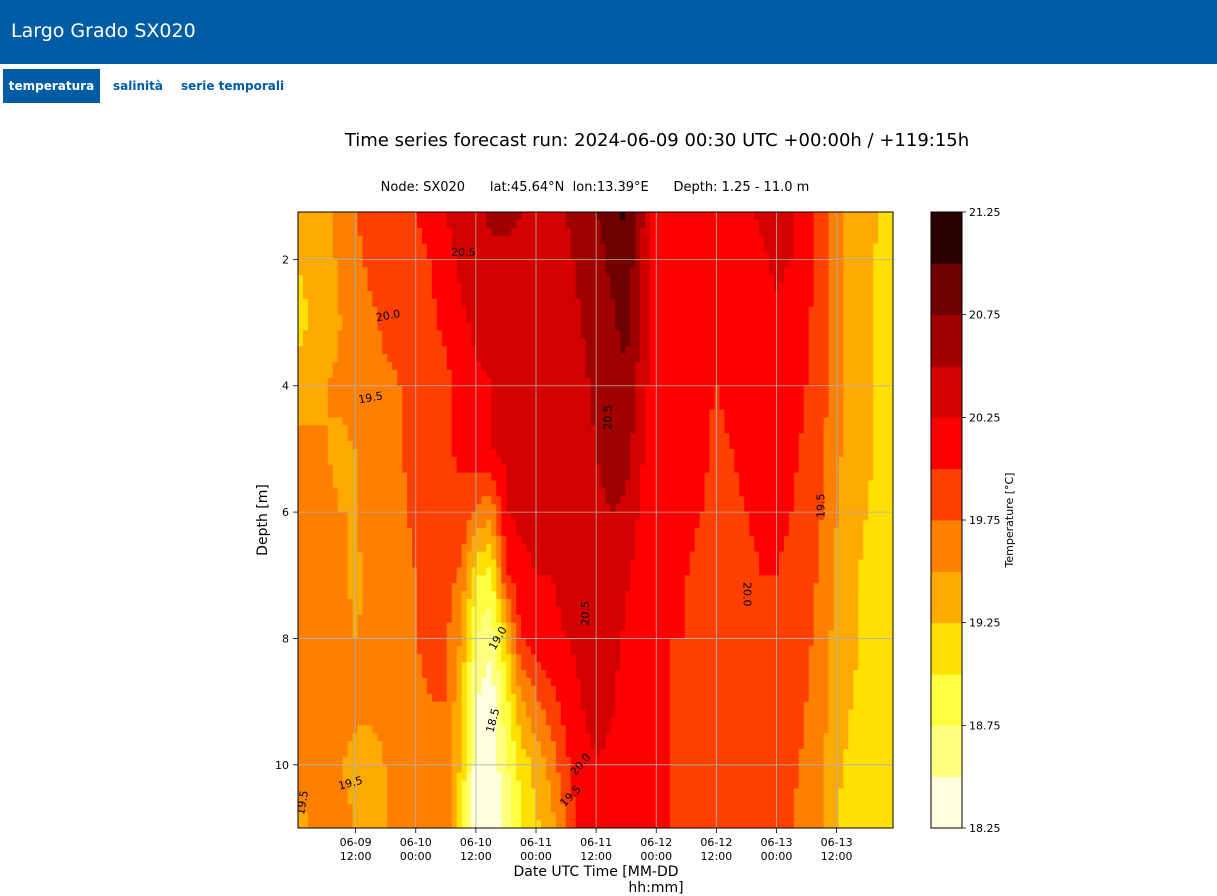  Describe the element at coordinates (51, 86) in the screenshot. I see `tab-temperatura: temperatura` at that location.